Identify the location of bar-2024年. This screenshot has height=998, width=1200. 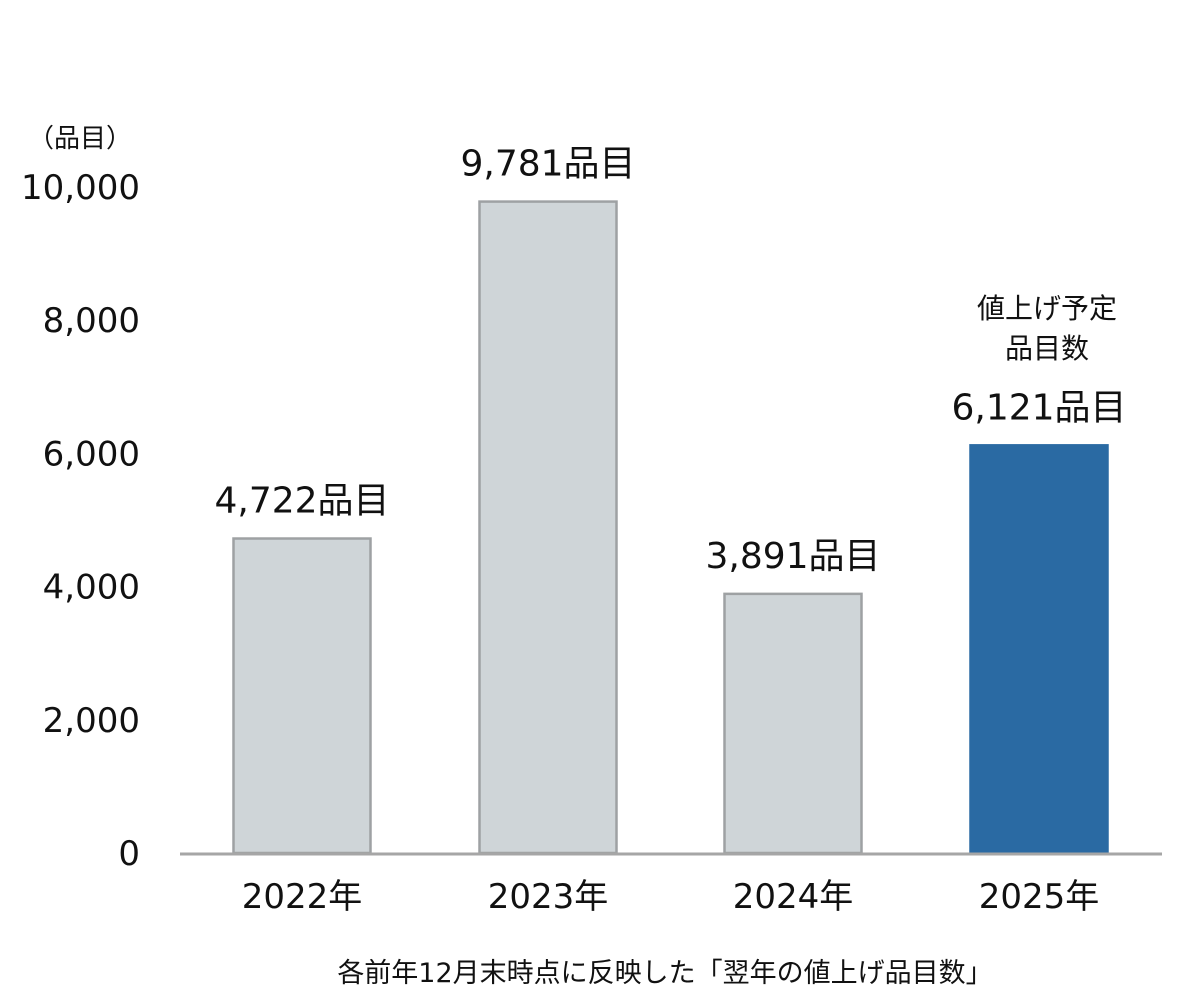
(793, 723).